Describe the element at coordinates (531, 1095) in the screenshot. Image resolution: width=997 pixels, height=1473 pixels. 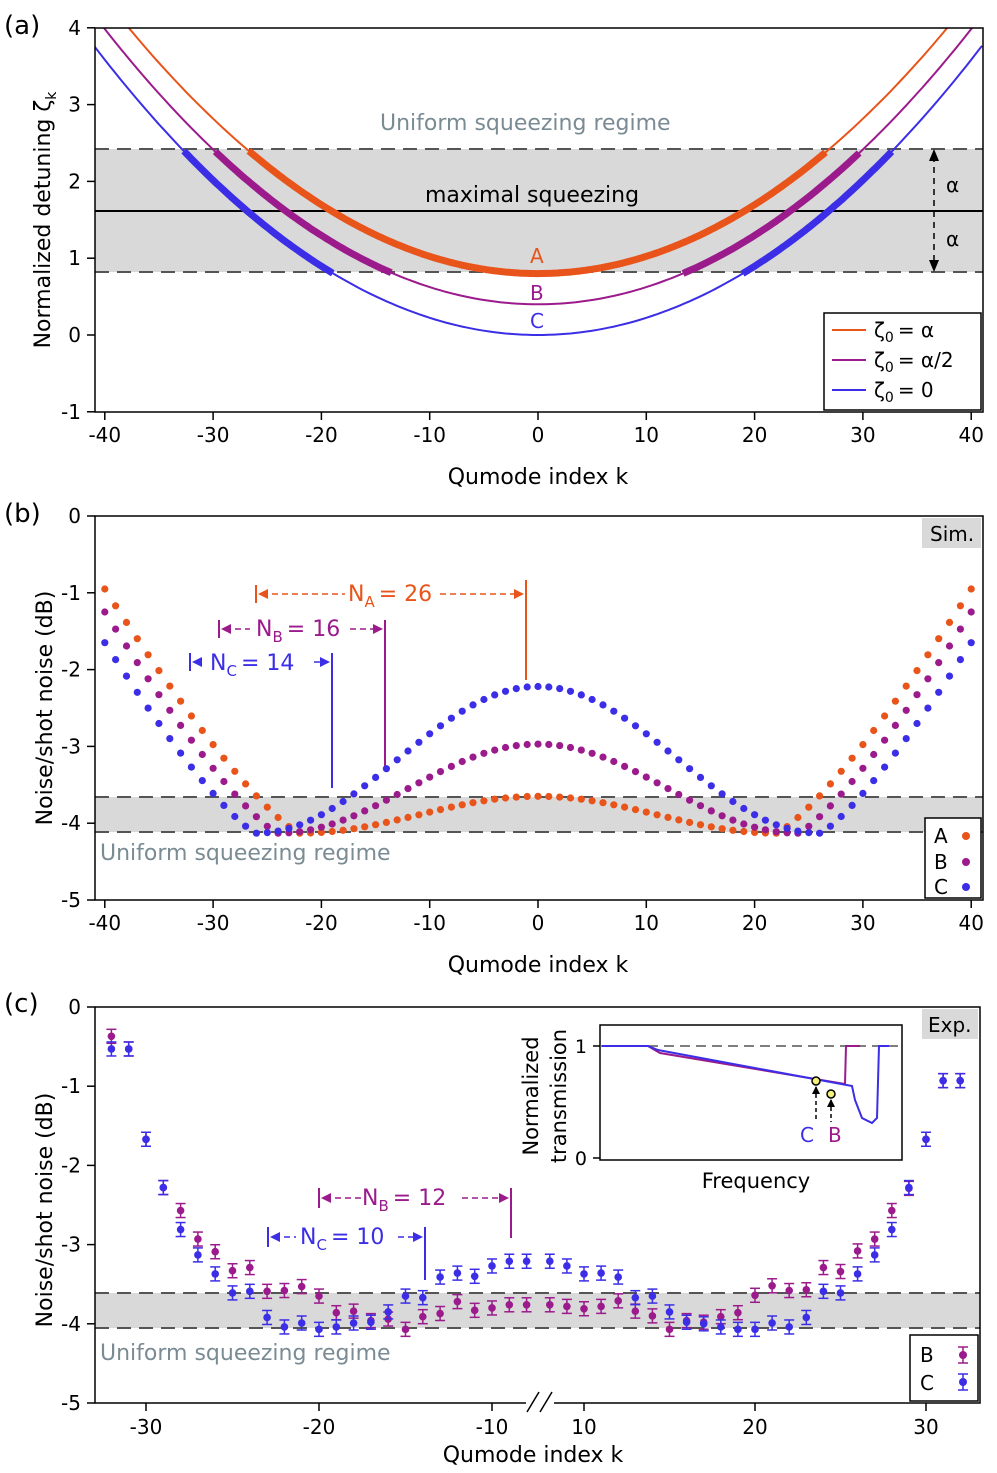
I see `inset-ylabel-line1: Normalized` at that location.